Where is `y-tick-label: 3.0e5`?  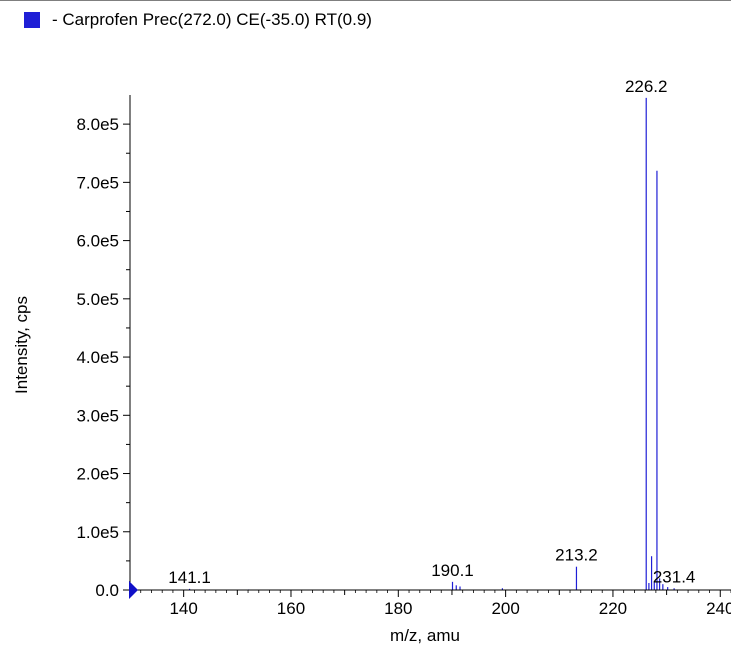 y-tick-label: 3.0e5 is located at coordinates (97, 415).